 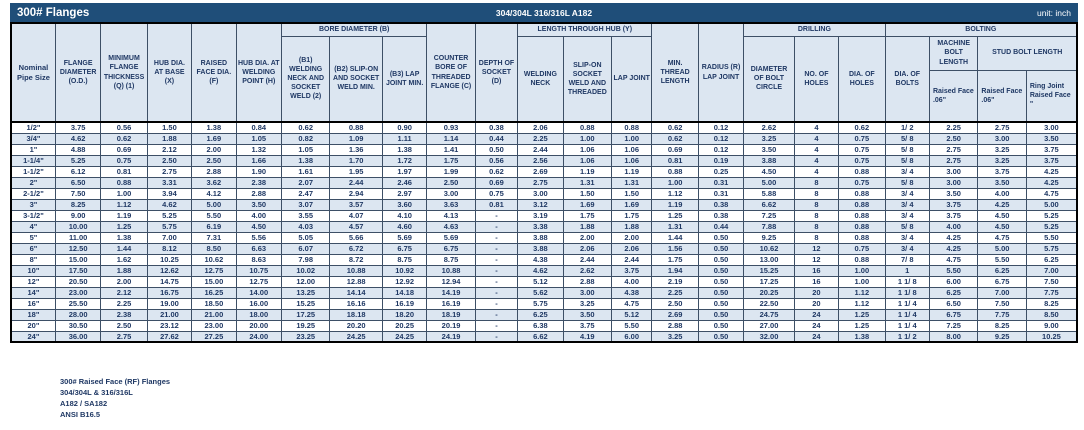 I want to click on table-cell: 3.00, so click(x=540, y=193).